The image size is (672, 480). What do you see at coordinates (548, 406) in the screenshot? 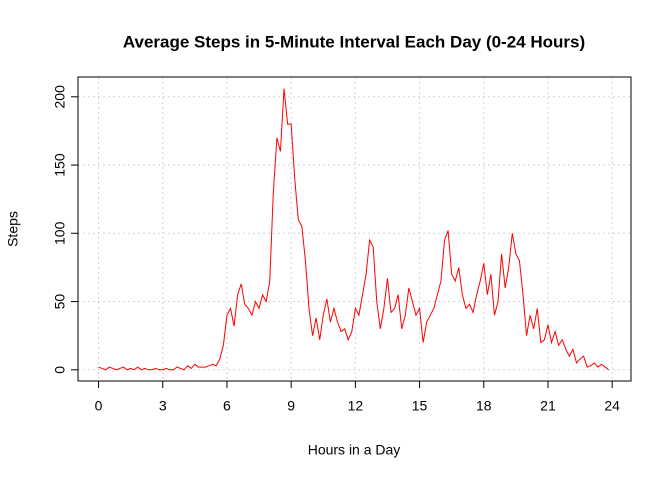
I see `x-tick-label: 21` at bounding box center [548, 406].